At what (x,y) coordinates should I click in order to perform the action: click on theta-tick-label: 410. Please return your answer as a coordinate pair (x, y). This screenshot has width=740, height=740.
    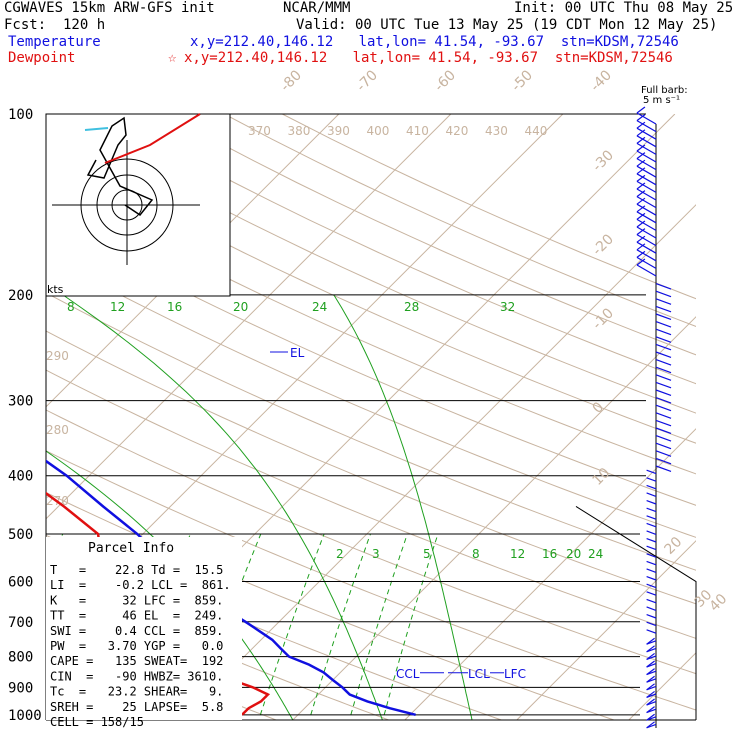
    Looking at the image, I should click on (417, 131).